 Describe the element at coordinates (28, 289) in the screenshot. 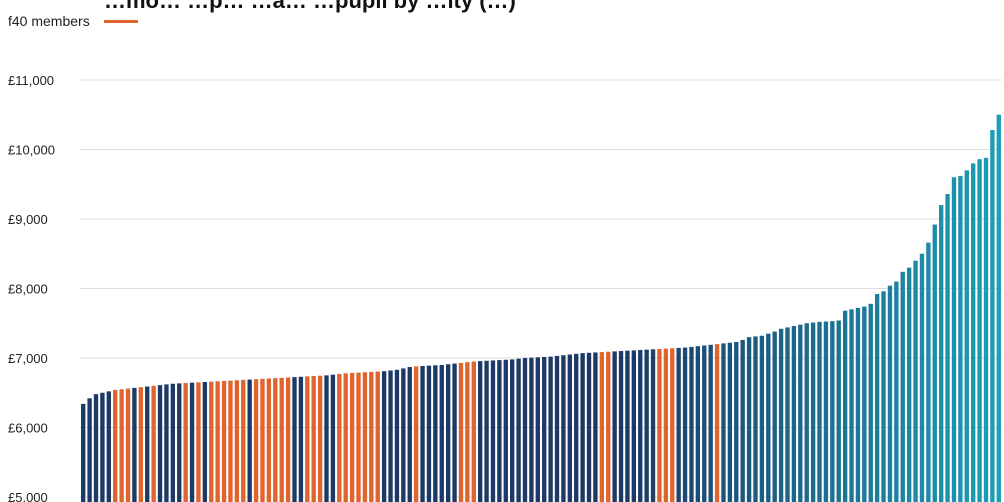

I see `y-tick-label: £8,000` at that location.